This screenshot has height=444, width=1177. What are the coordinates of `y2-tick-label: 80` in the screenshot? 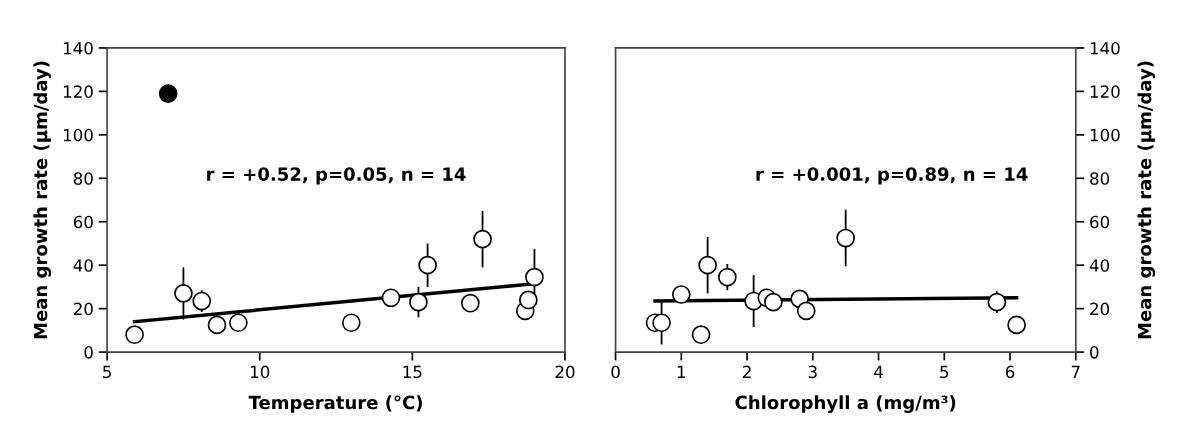 It's located at (1100, 178).